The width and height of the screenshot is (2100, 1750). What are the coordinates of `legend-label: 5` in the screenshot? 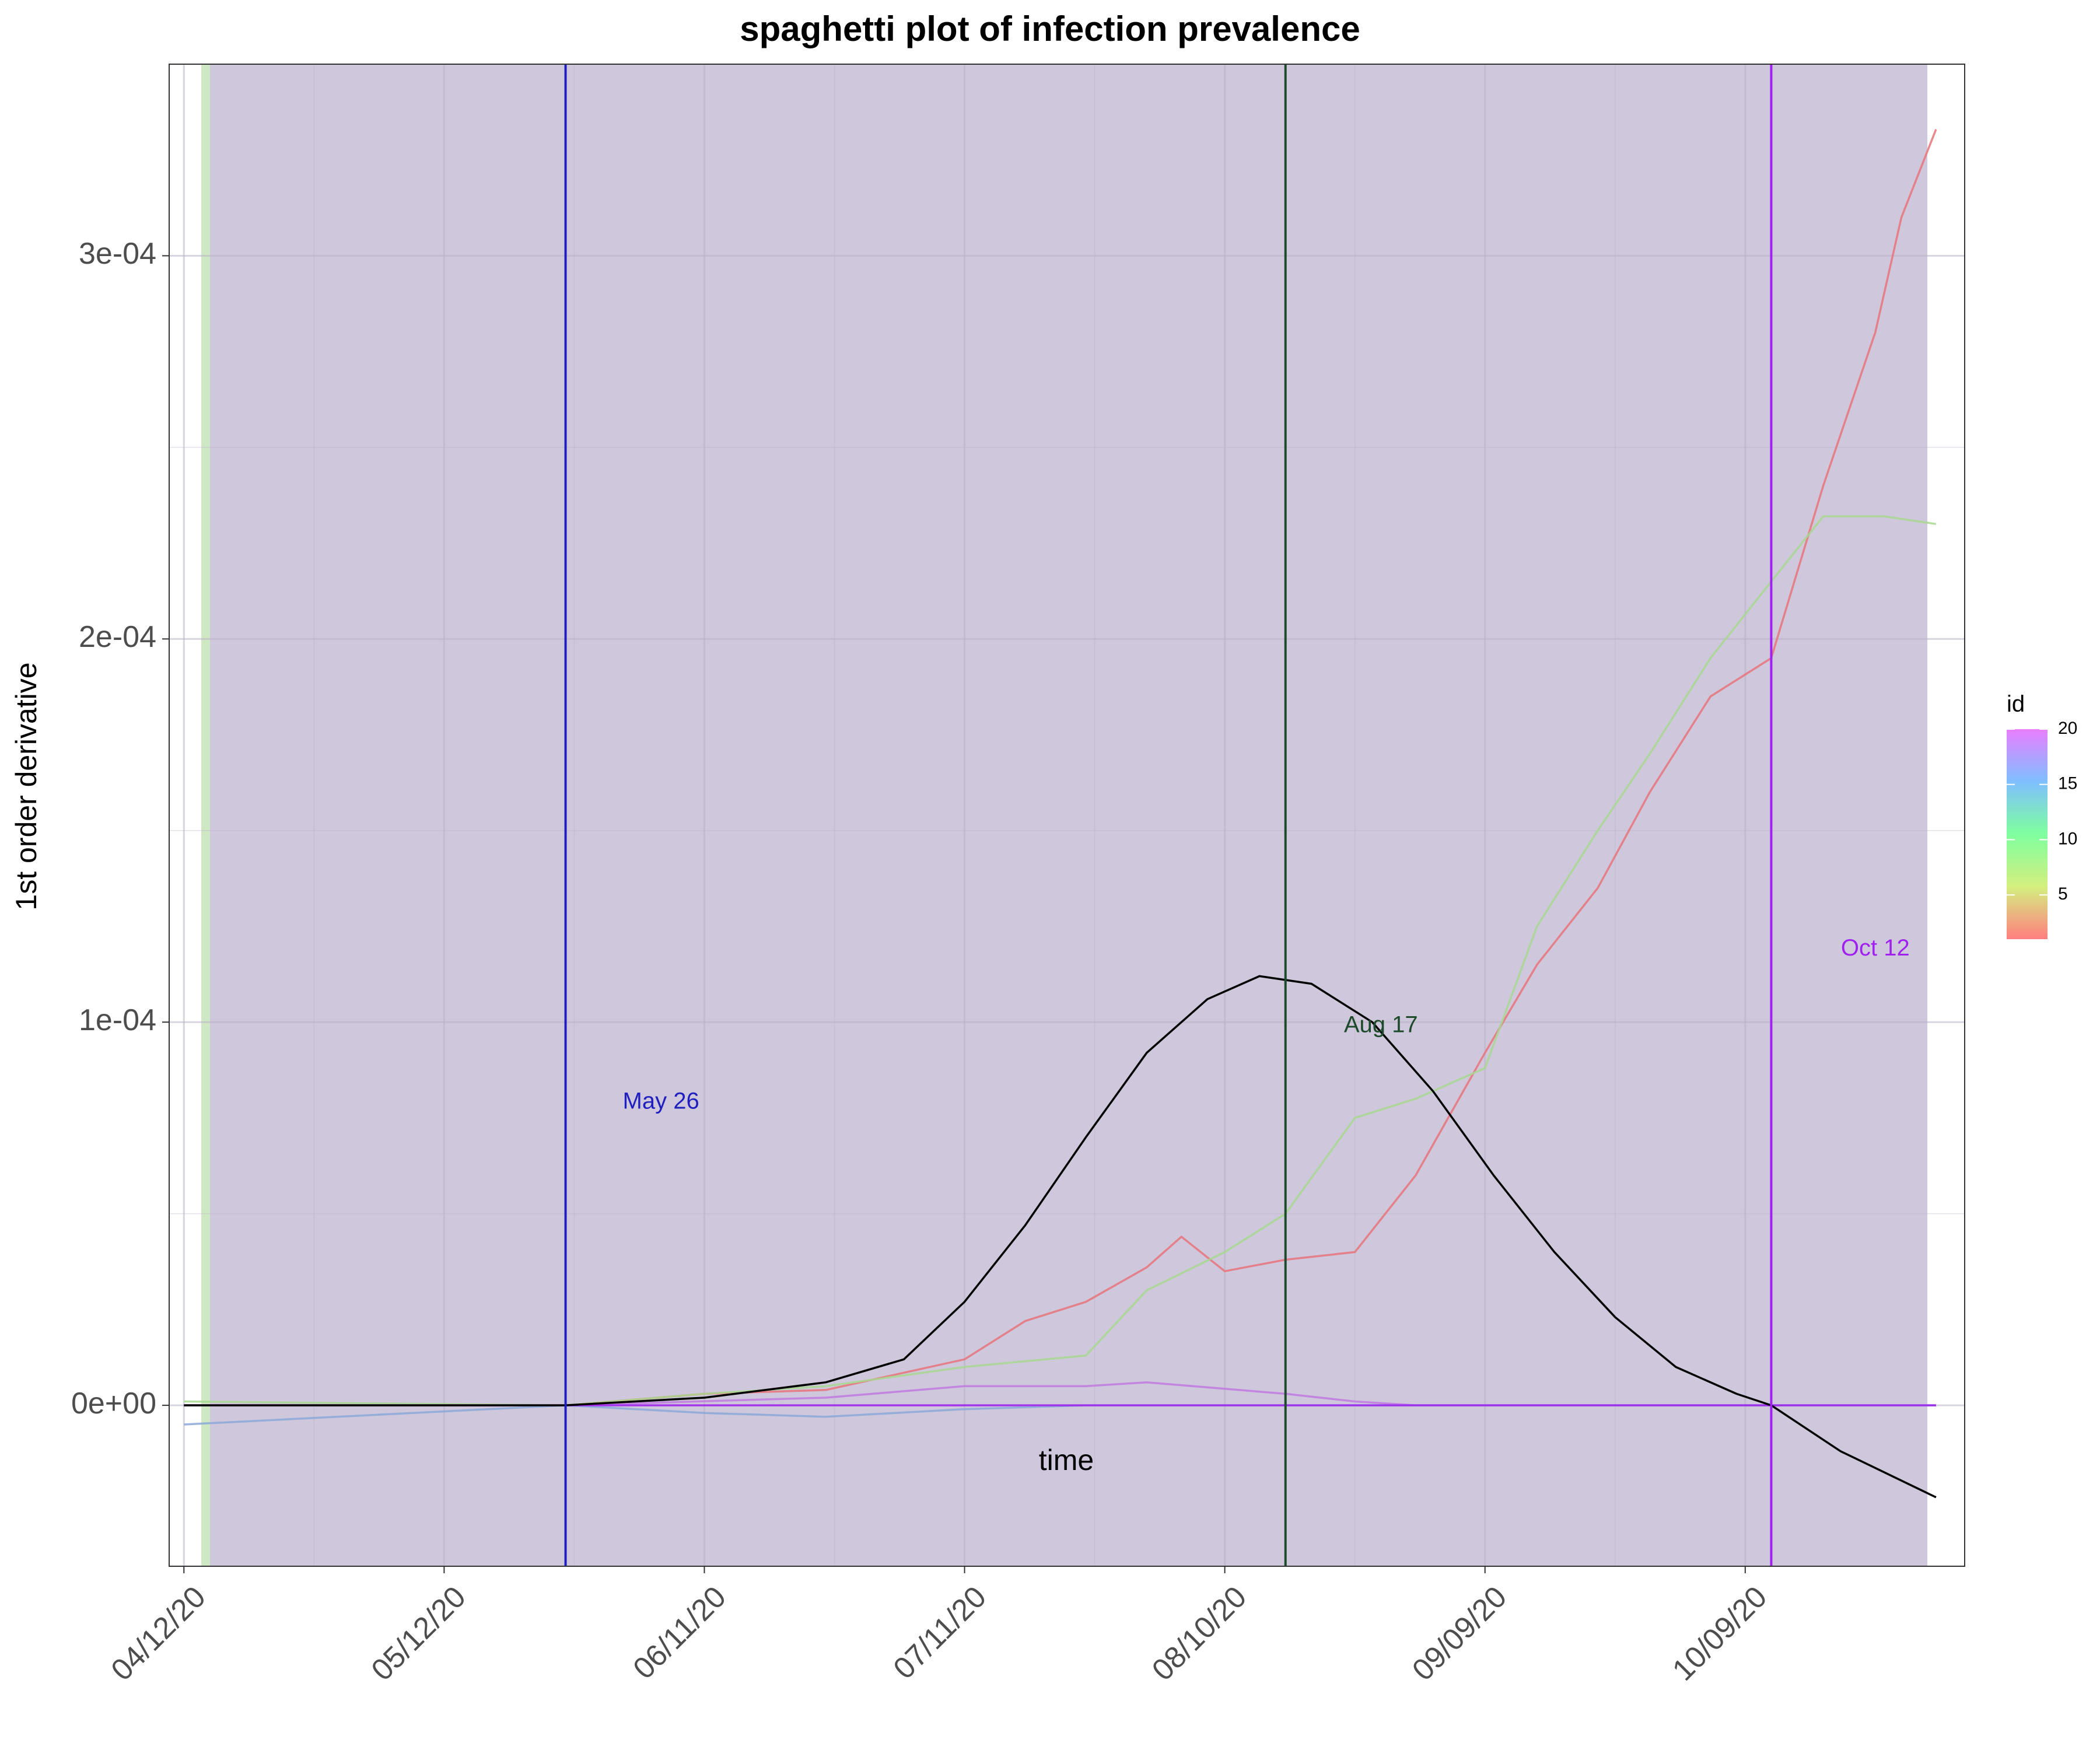 It's located at (2063, 894).